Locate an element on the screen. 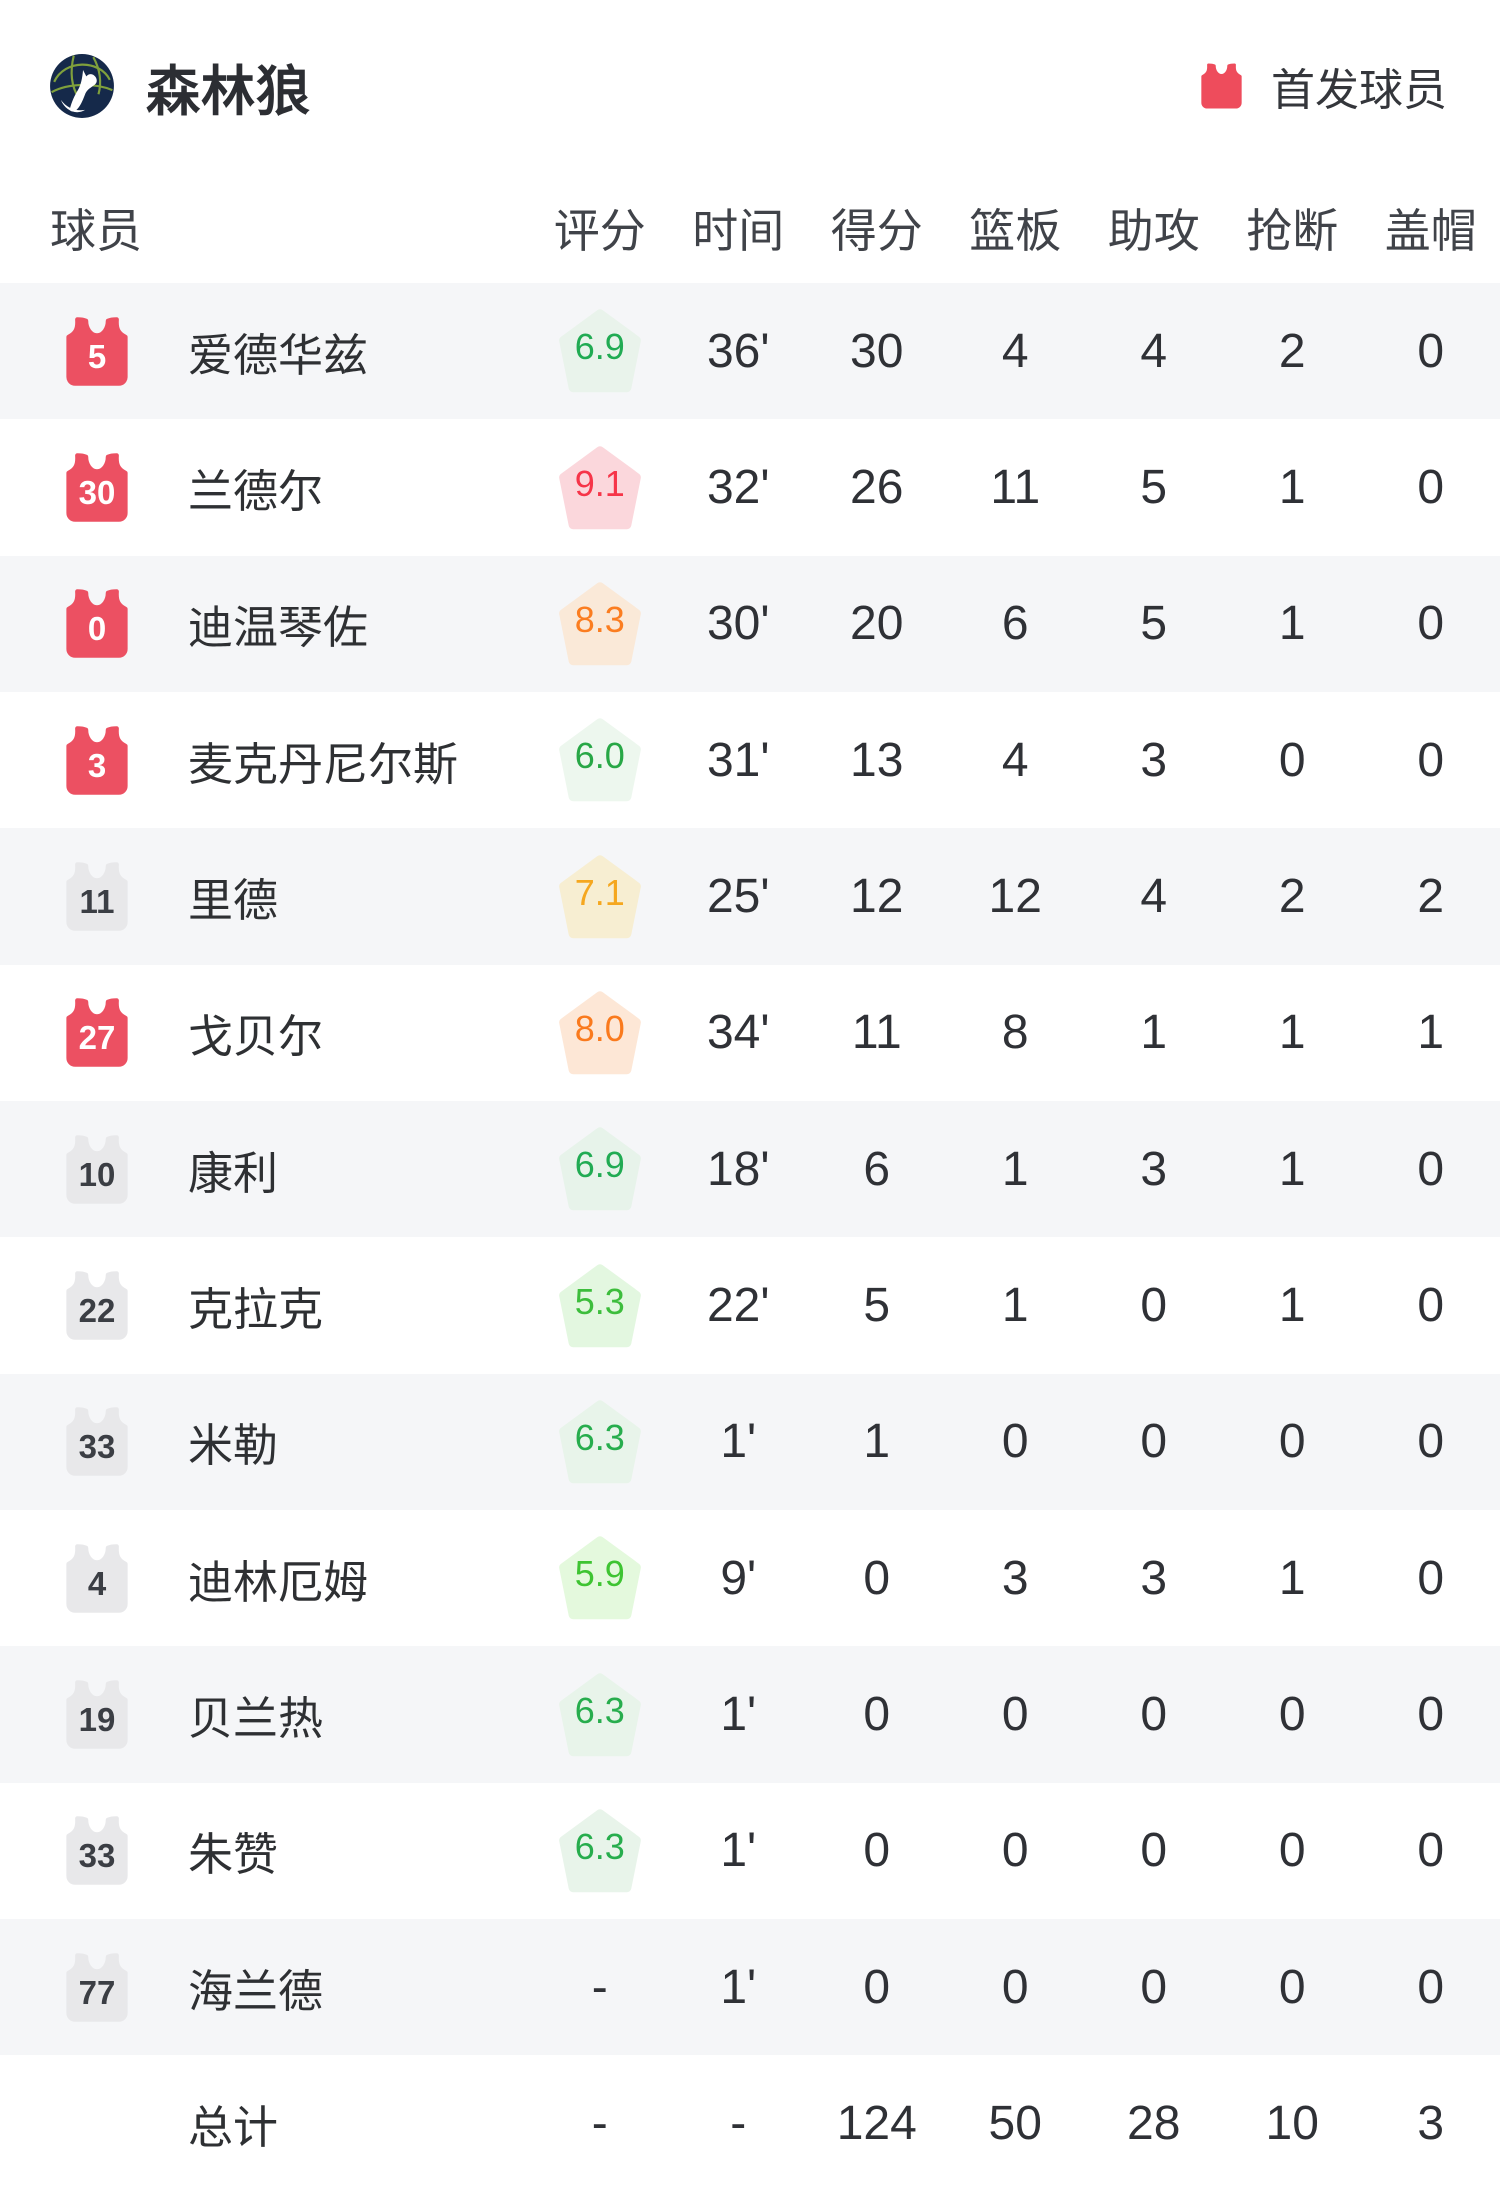  jersey-icon: 27 is located at coordinates (97, 1032).